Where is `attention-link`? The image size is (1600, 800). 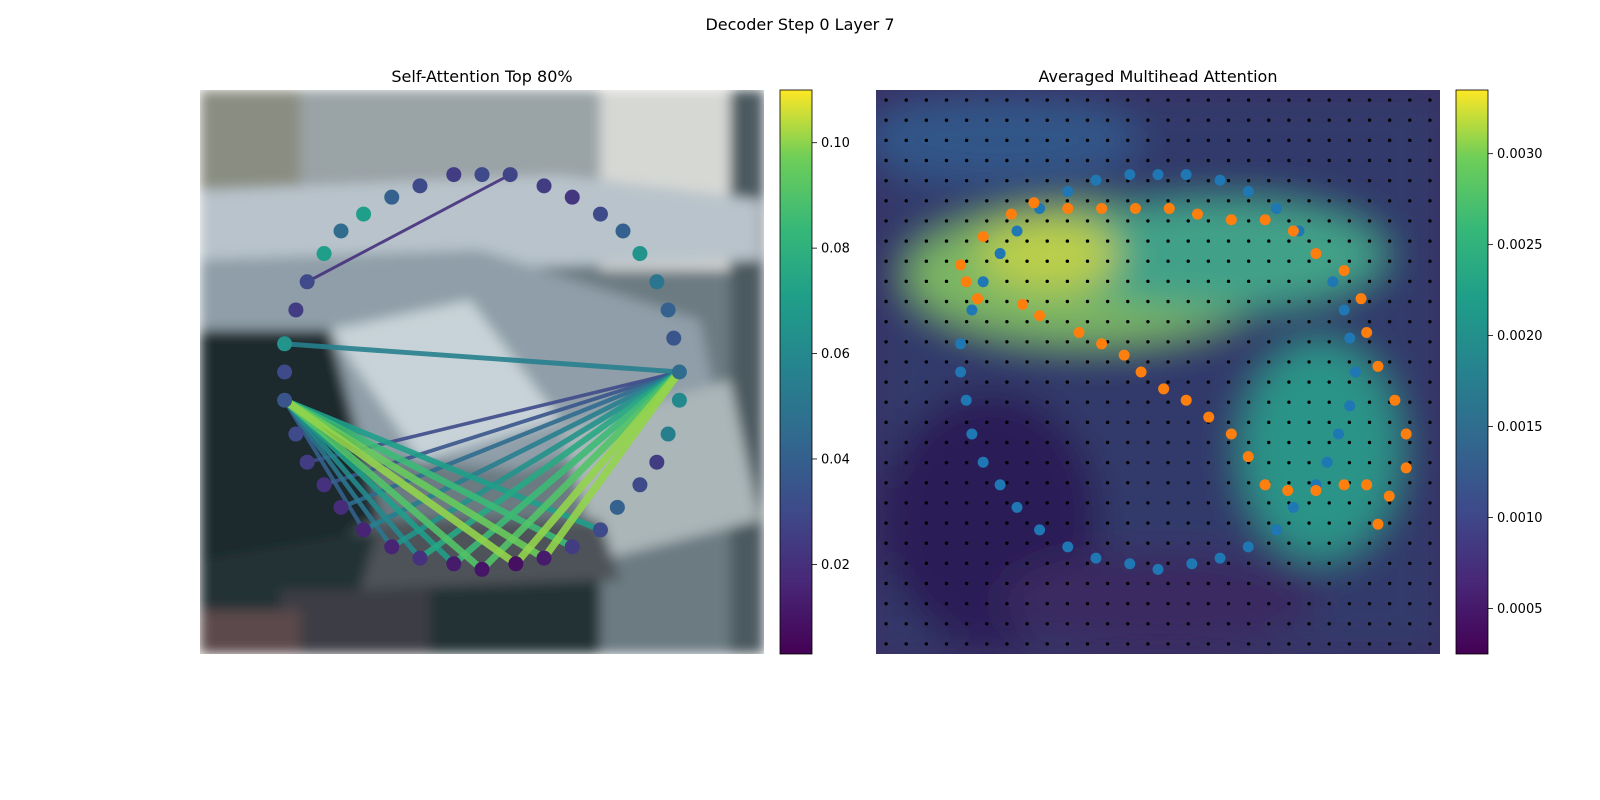 attention-link is located at coordinates (383, 484).